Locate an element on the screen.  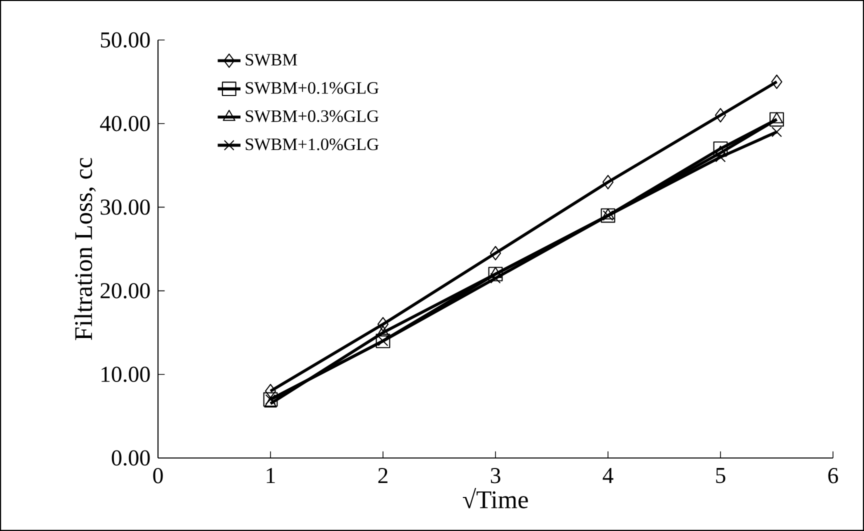
x-tick-label: 1 is located at coordinates (270, 475).